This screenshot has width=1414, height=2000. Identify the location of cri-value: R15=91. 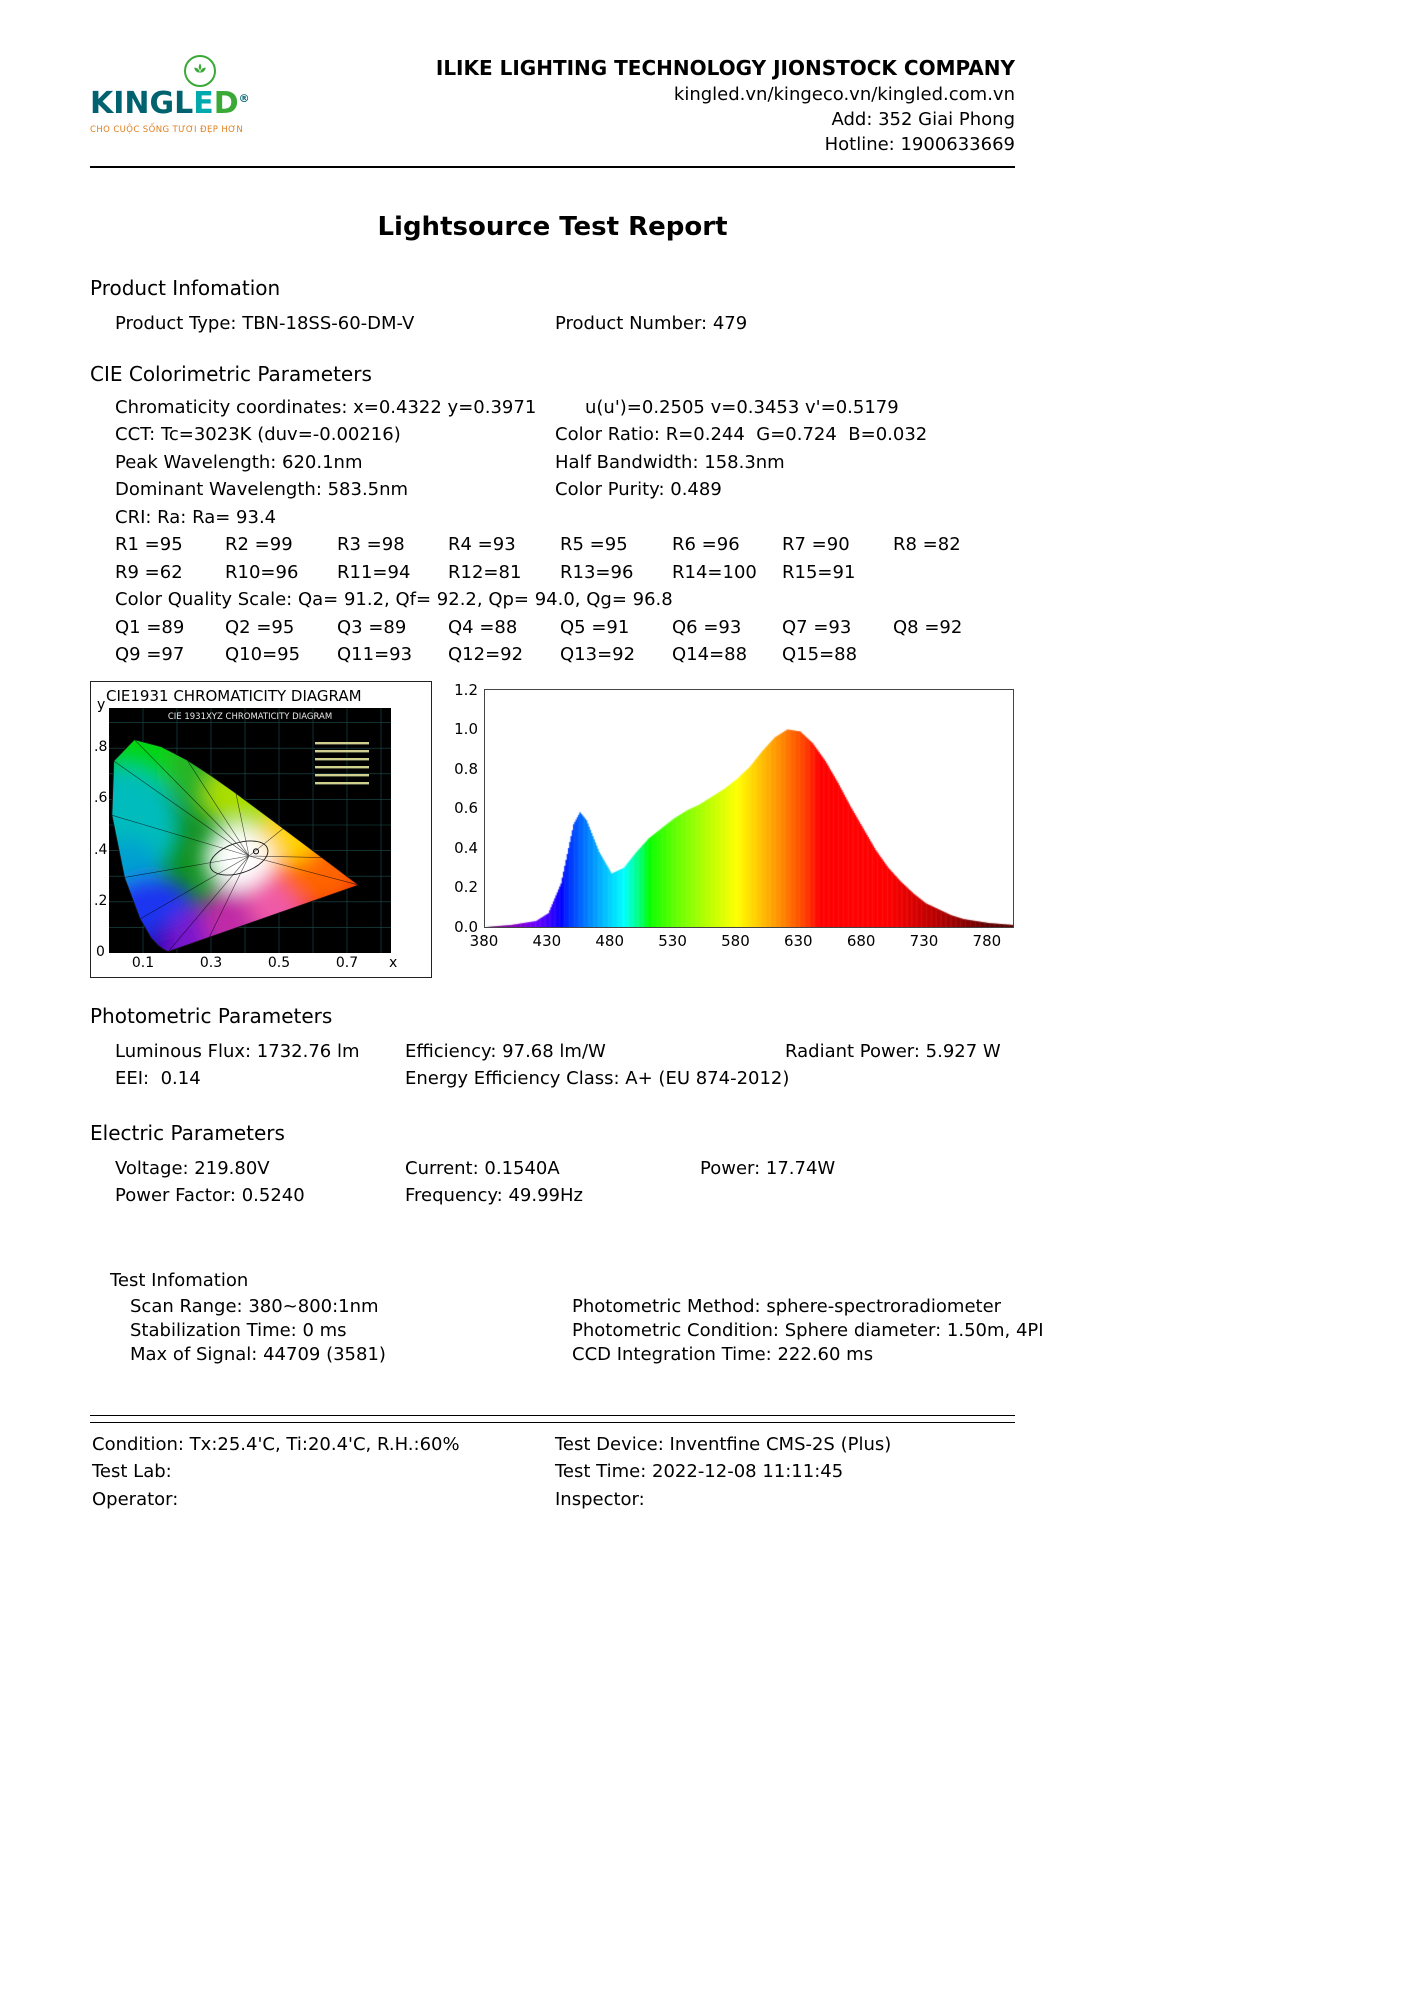
(819, 572).